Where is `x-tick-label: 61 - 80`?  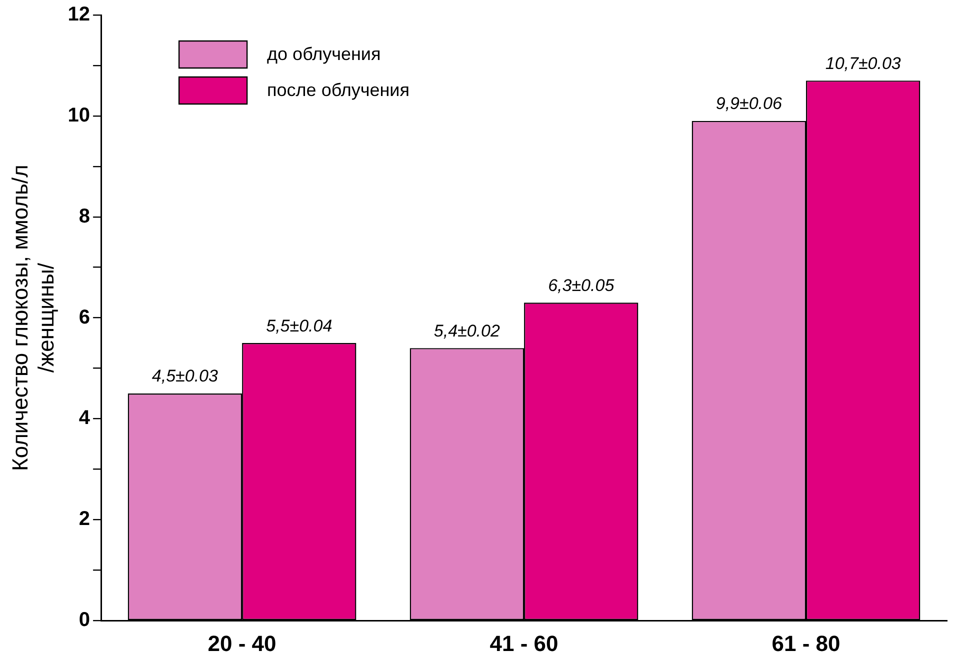 x-tick-label: 61 - 80 is located at coordinates (806, 643).